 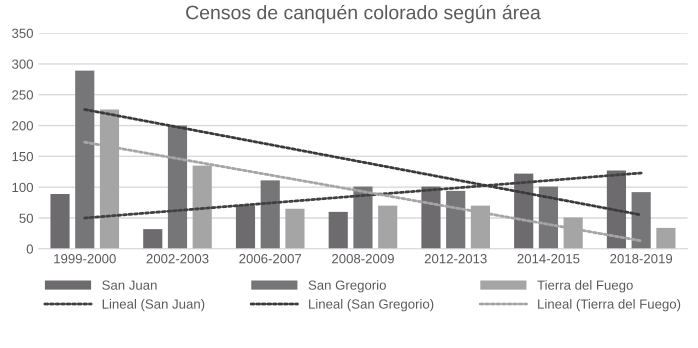 What do you see at coordinates (30, 249) in the screenshot?
I see `y-tick-label: 0` at bounding box center [30, 249].